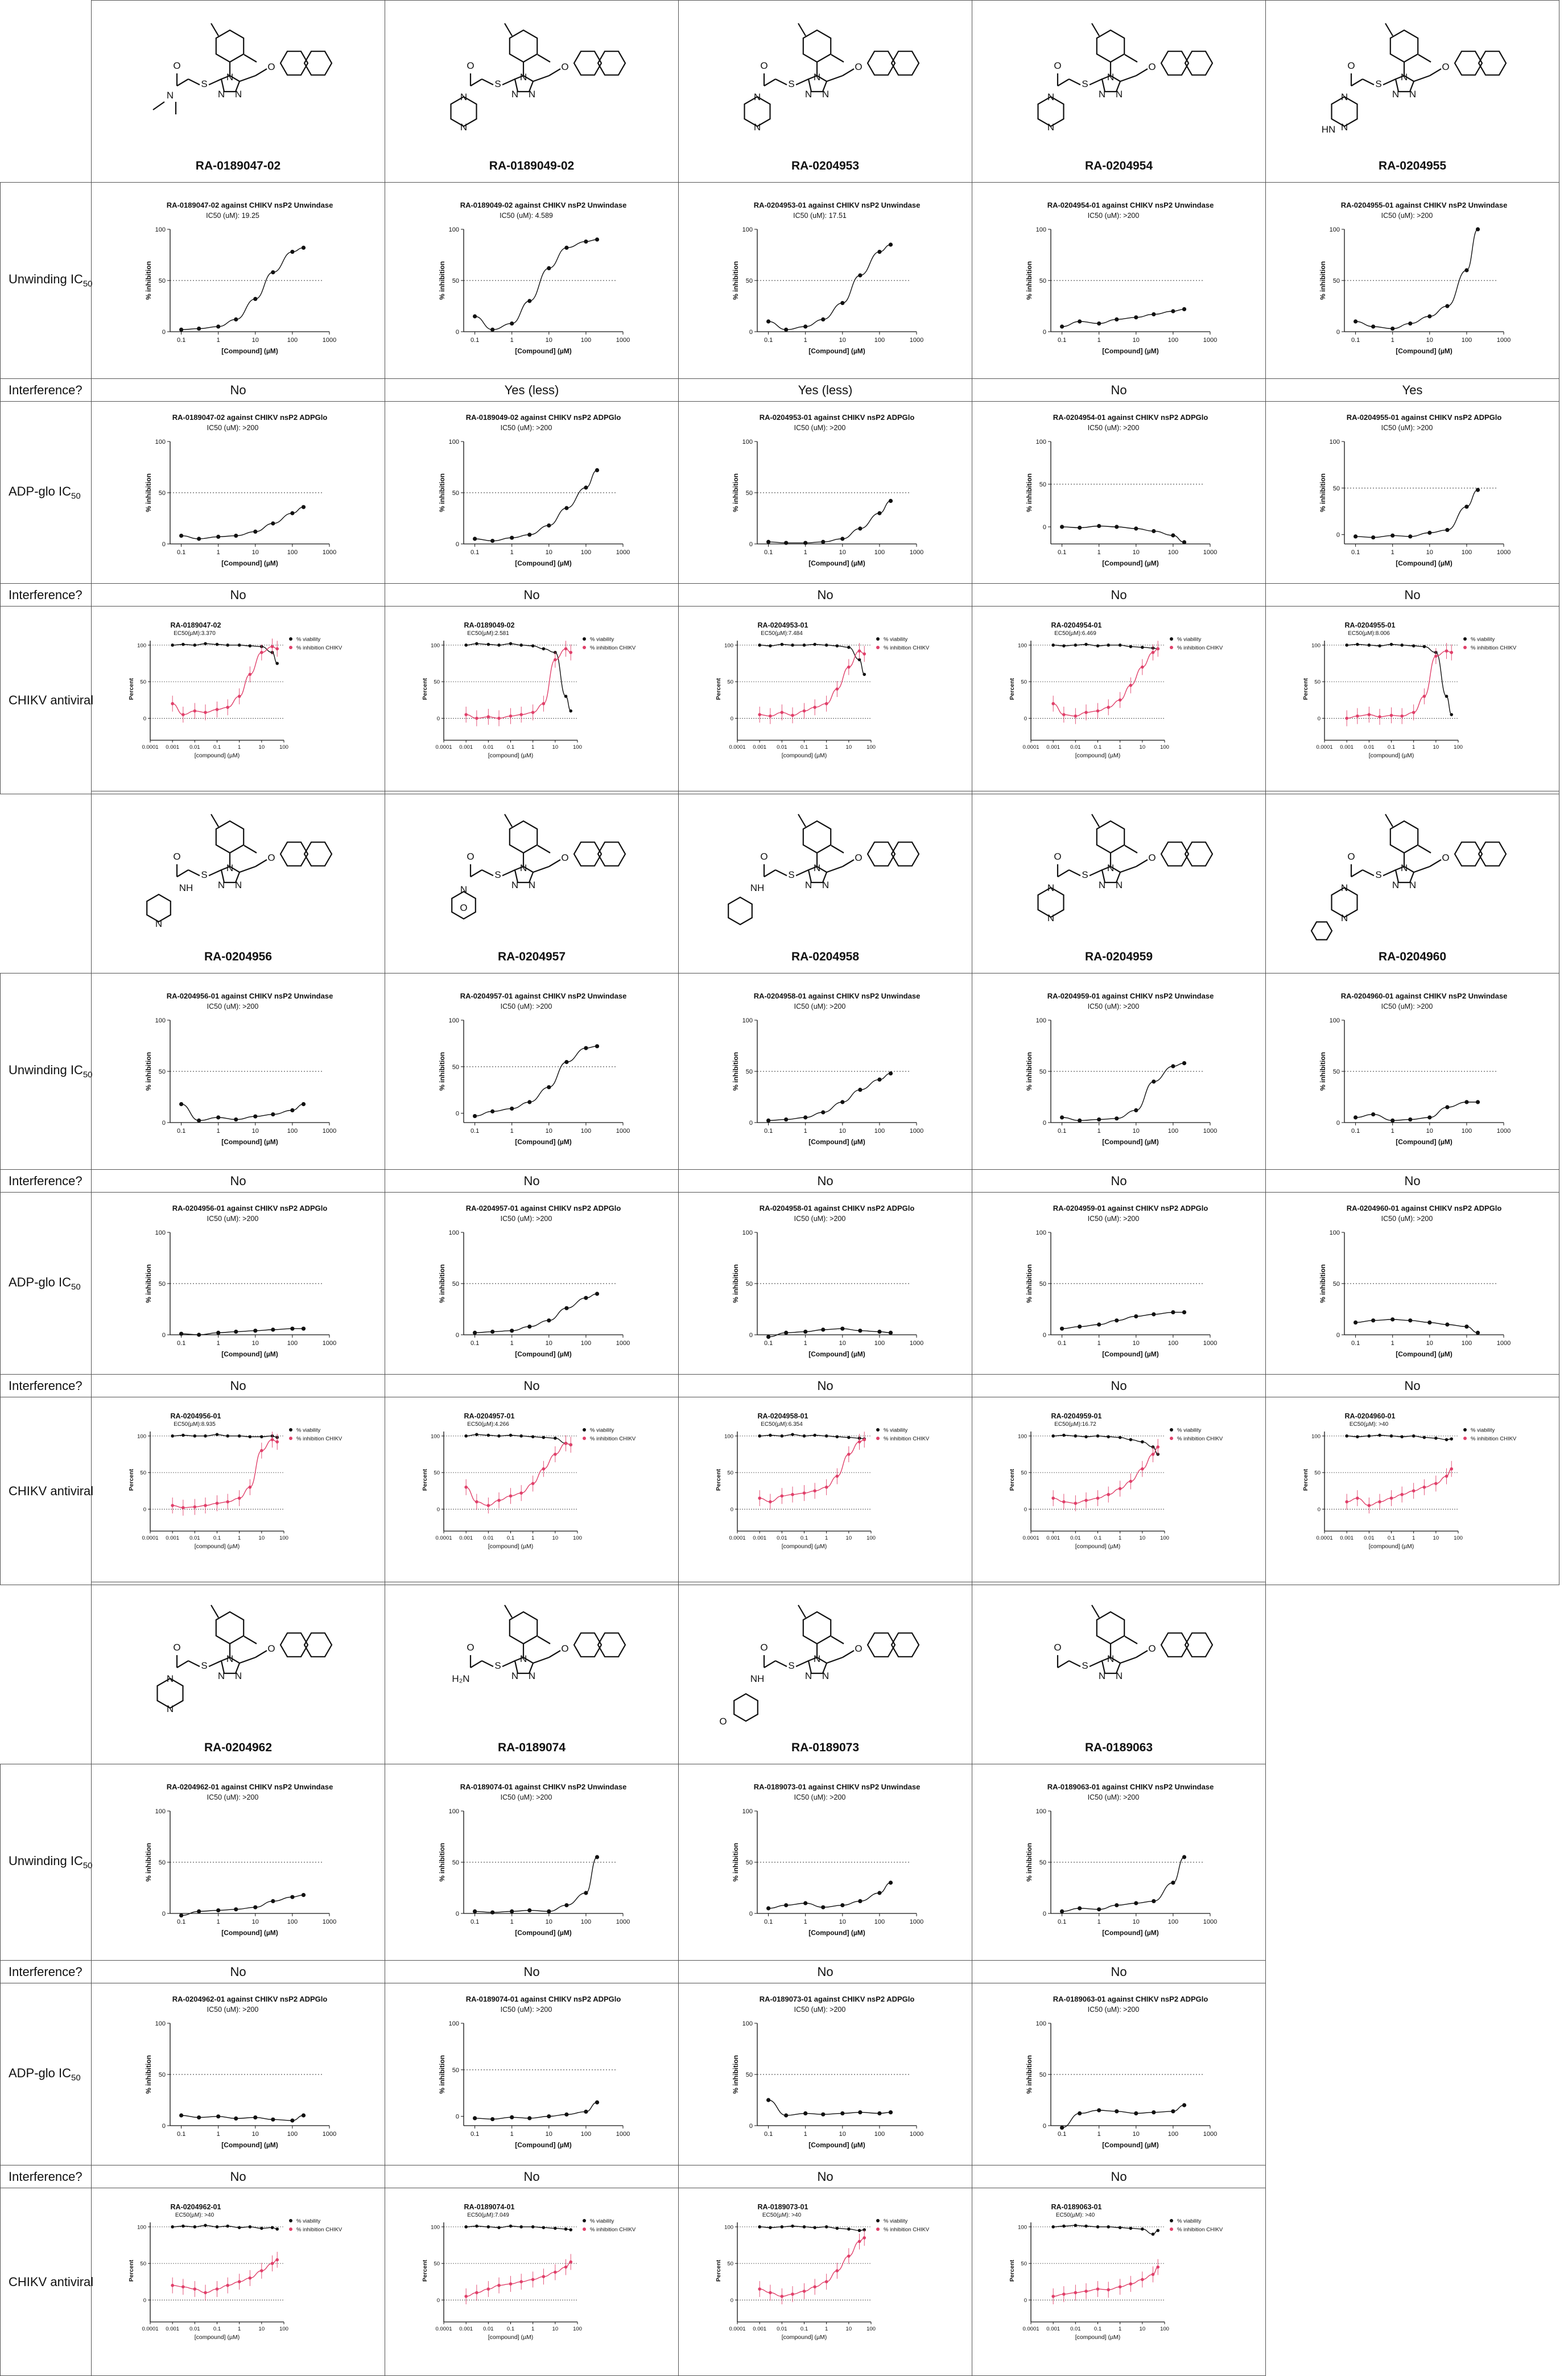 This screenshot has height=2376, width=1568. What do you see at coordinates (143, 682) in the screenshot?
I see `y-tick-label: 50` at bounding box center [143, 682].